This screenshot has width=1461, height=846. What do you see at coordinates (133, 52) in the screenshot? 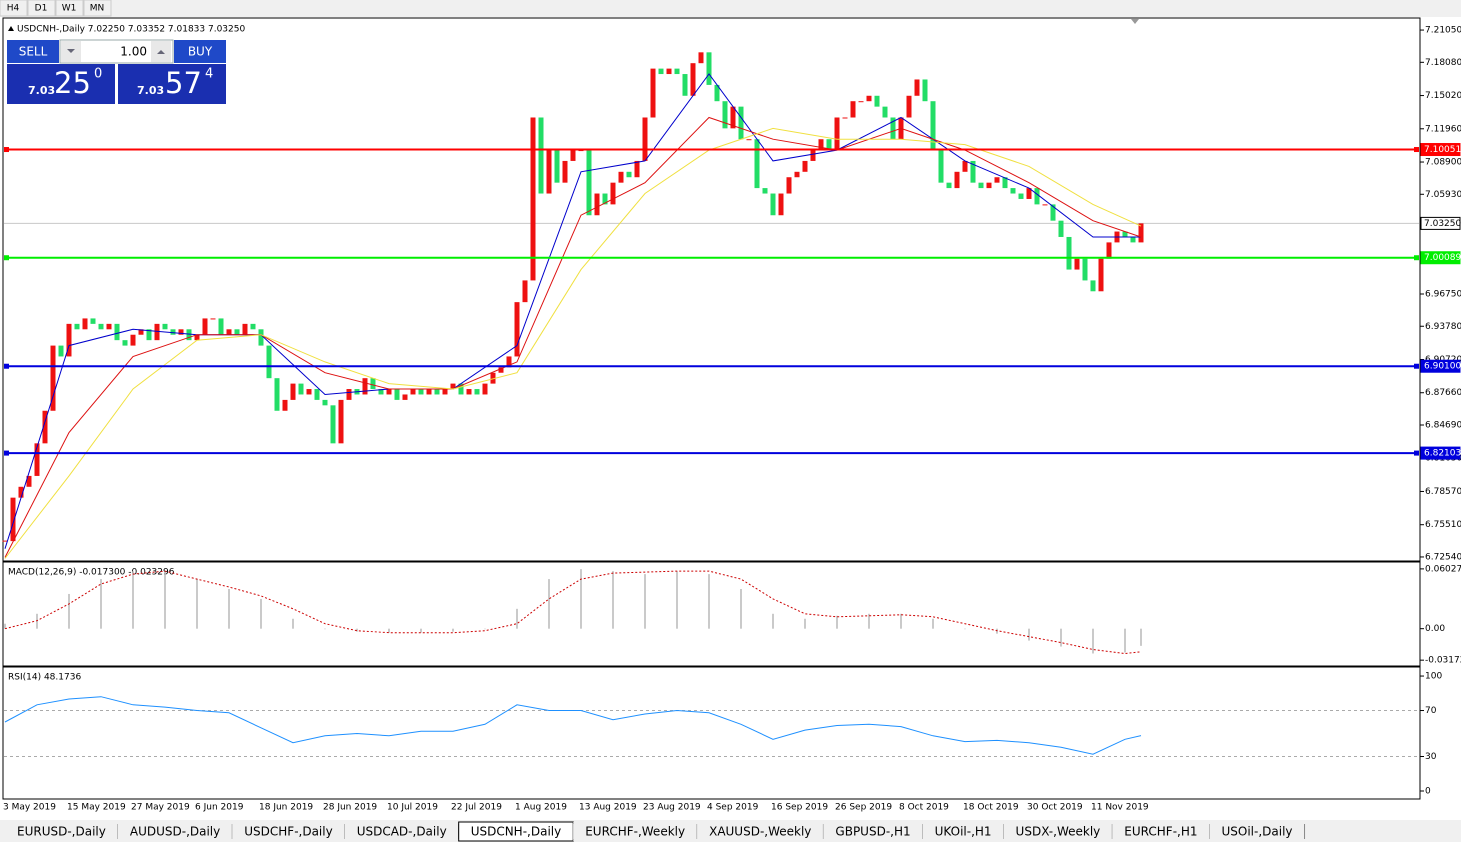
I see `lot-value: 1.00` at bounding box center [133, 52].